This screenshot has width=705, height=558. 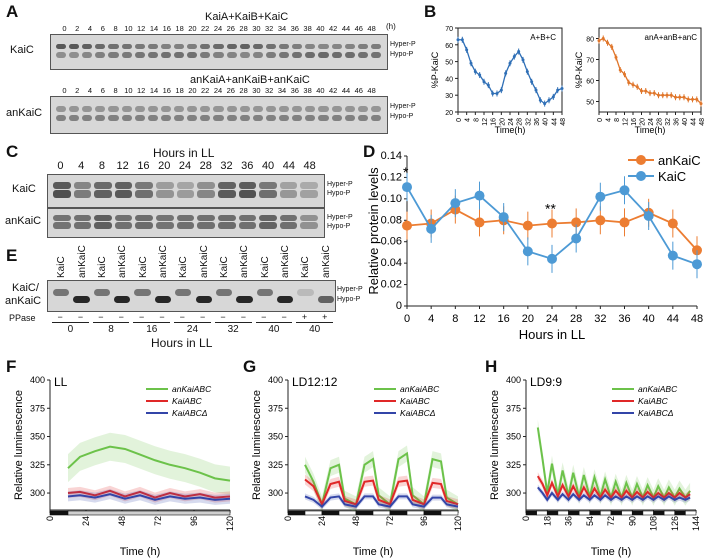 I want to click on lane-number: 44, so click(x=346, y=90).